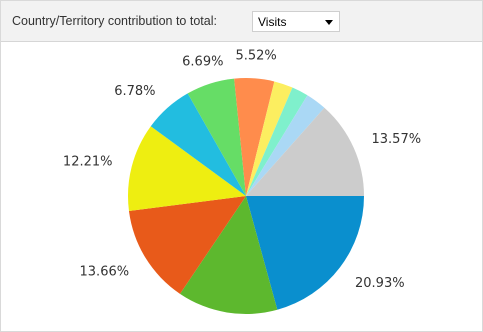 The width and height of the screenshot is (483, 332). Describe the element at coordinates (223, 330) in the screenshot. I see `slice-label: 13.86%` at that location.